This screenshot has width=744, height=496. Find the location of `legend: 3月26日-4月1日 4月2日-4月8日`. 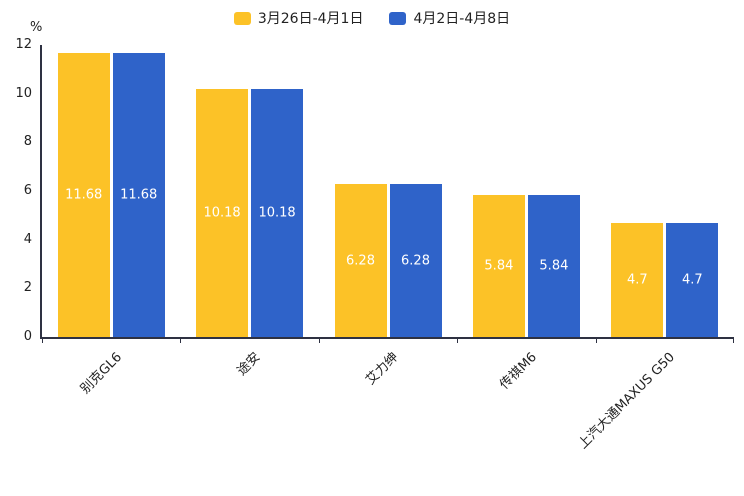

legend: 3月26日-4月1日 4月2日-4月8日 is located at coordinates (372, 18).